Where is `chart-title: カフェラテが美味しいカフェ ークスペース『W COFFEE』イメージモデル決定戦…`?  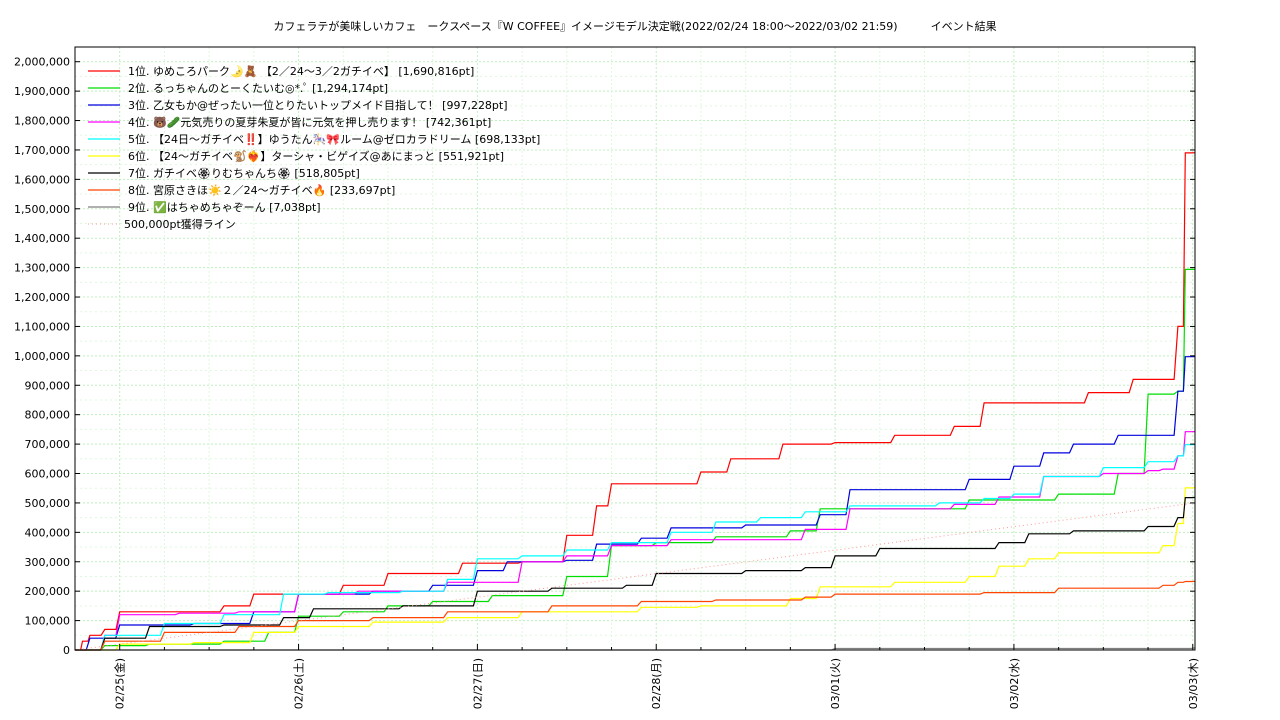
chart-title: カフェラテが美味しいカフェ ークスペース『W COFFEE』イメージモデル決定戦… is located at coordinates (635, 26).